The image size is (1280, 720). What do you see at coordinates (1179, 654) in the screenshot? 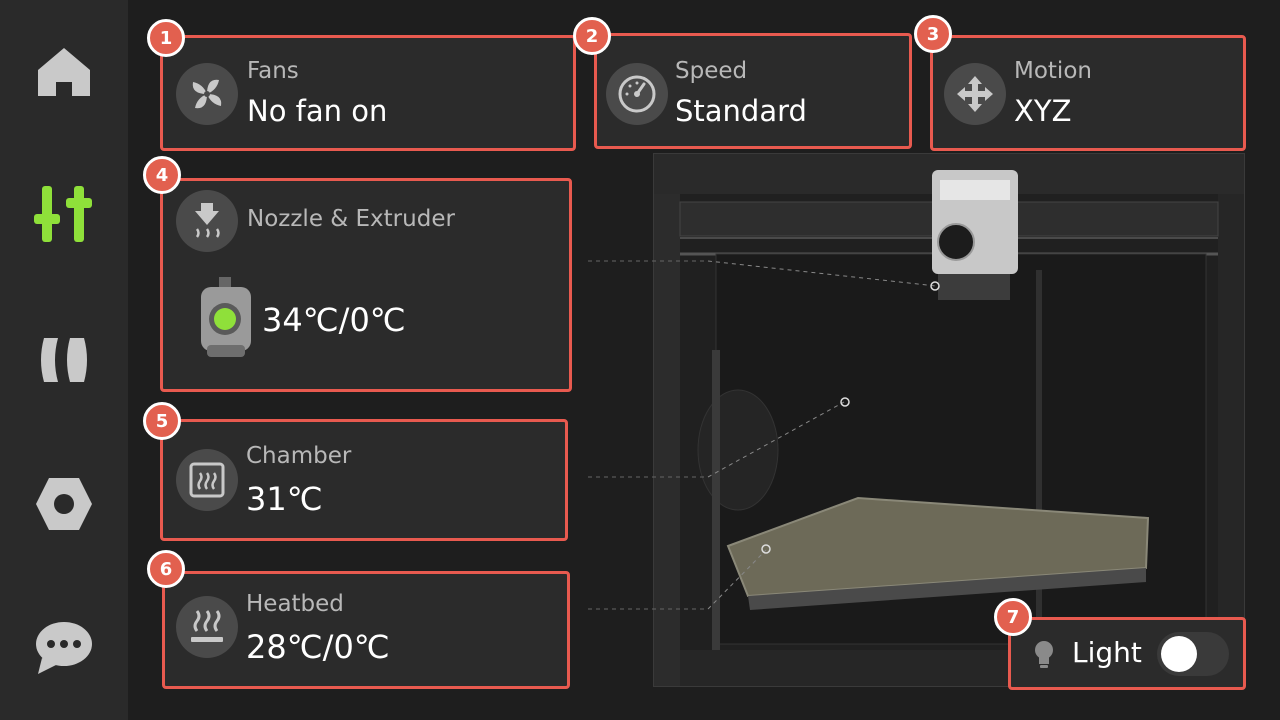
I see `light-toggle-knob` at bounding box center [1179, 654].